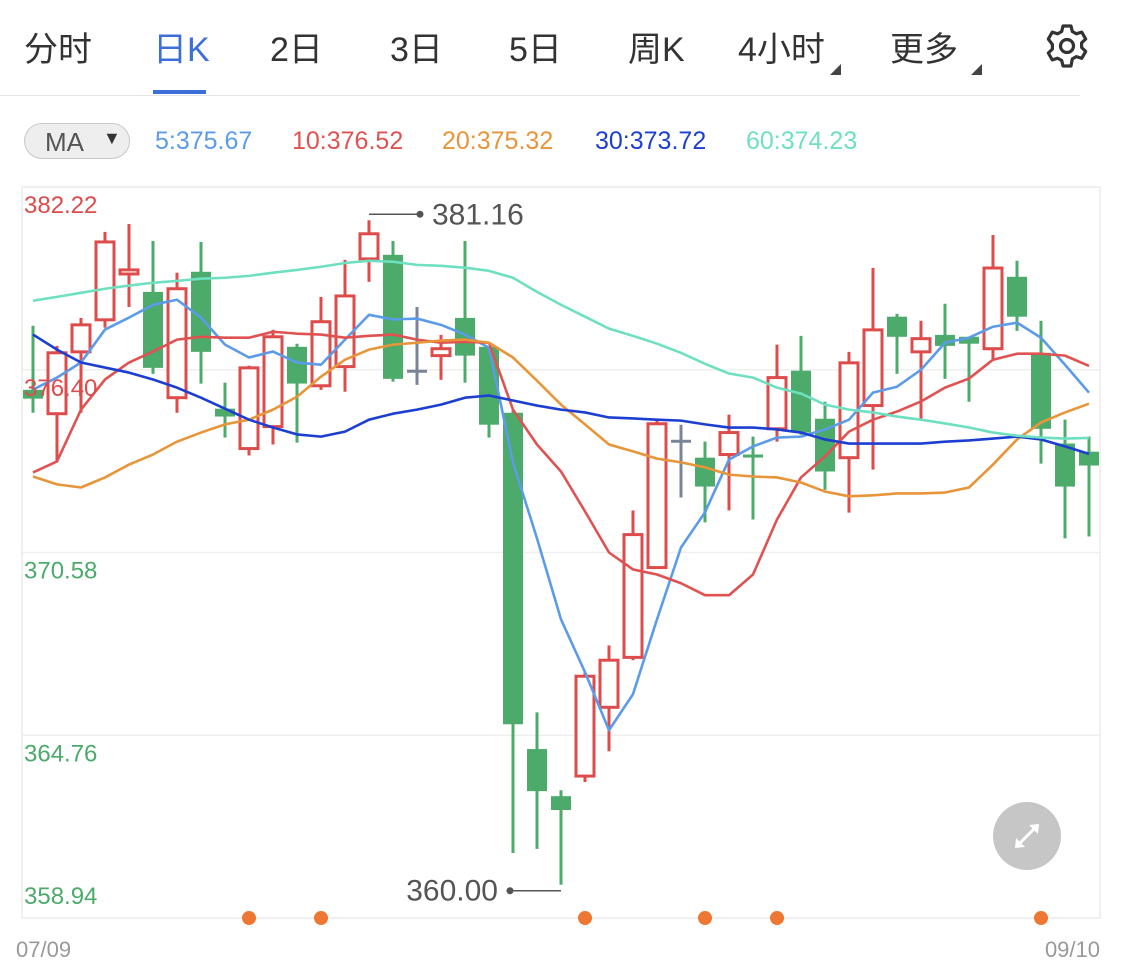  I want to click on min-price-label: 360.00, so click(452, 891).